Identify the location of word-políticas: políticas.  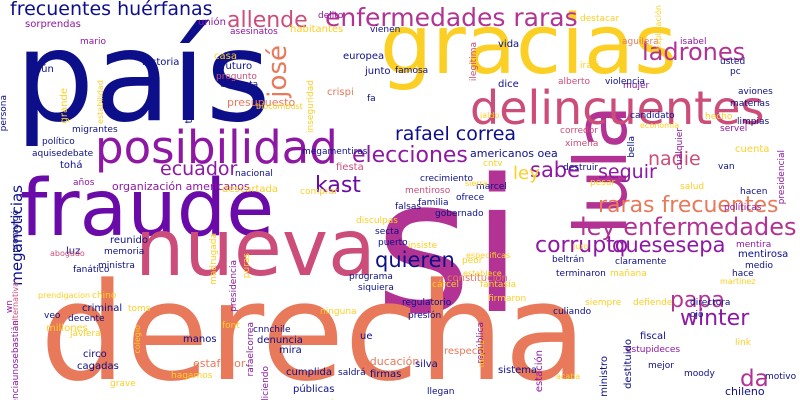
(743, 208).